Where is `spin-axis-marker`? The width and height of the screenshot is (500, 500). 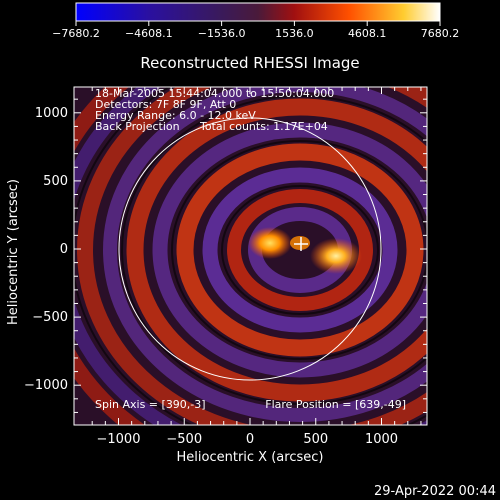
spin-axis-marker is located at coordinates (301, 244).